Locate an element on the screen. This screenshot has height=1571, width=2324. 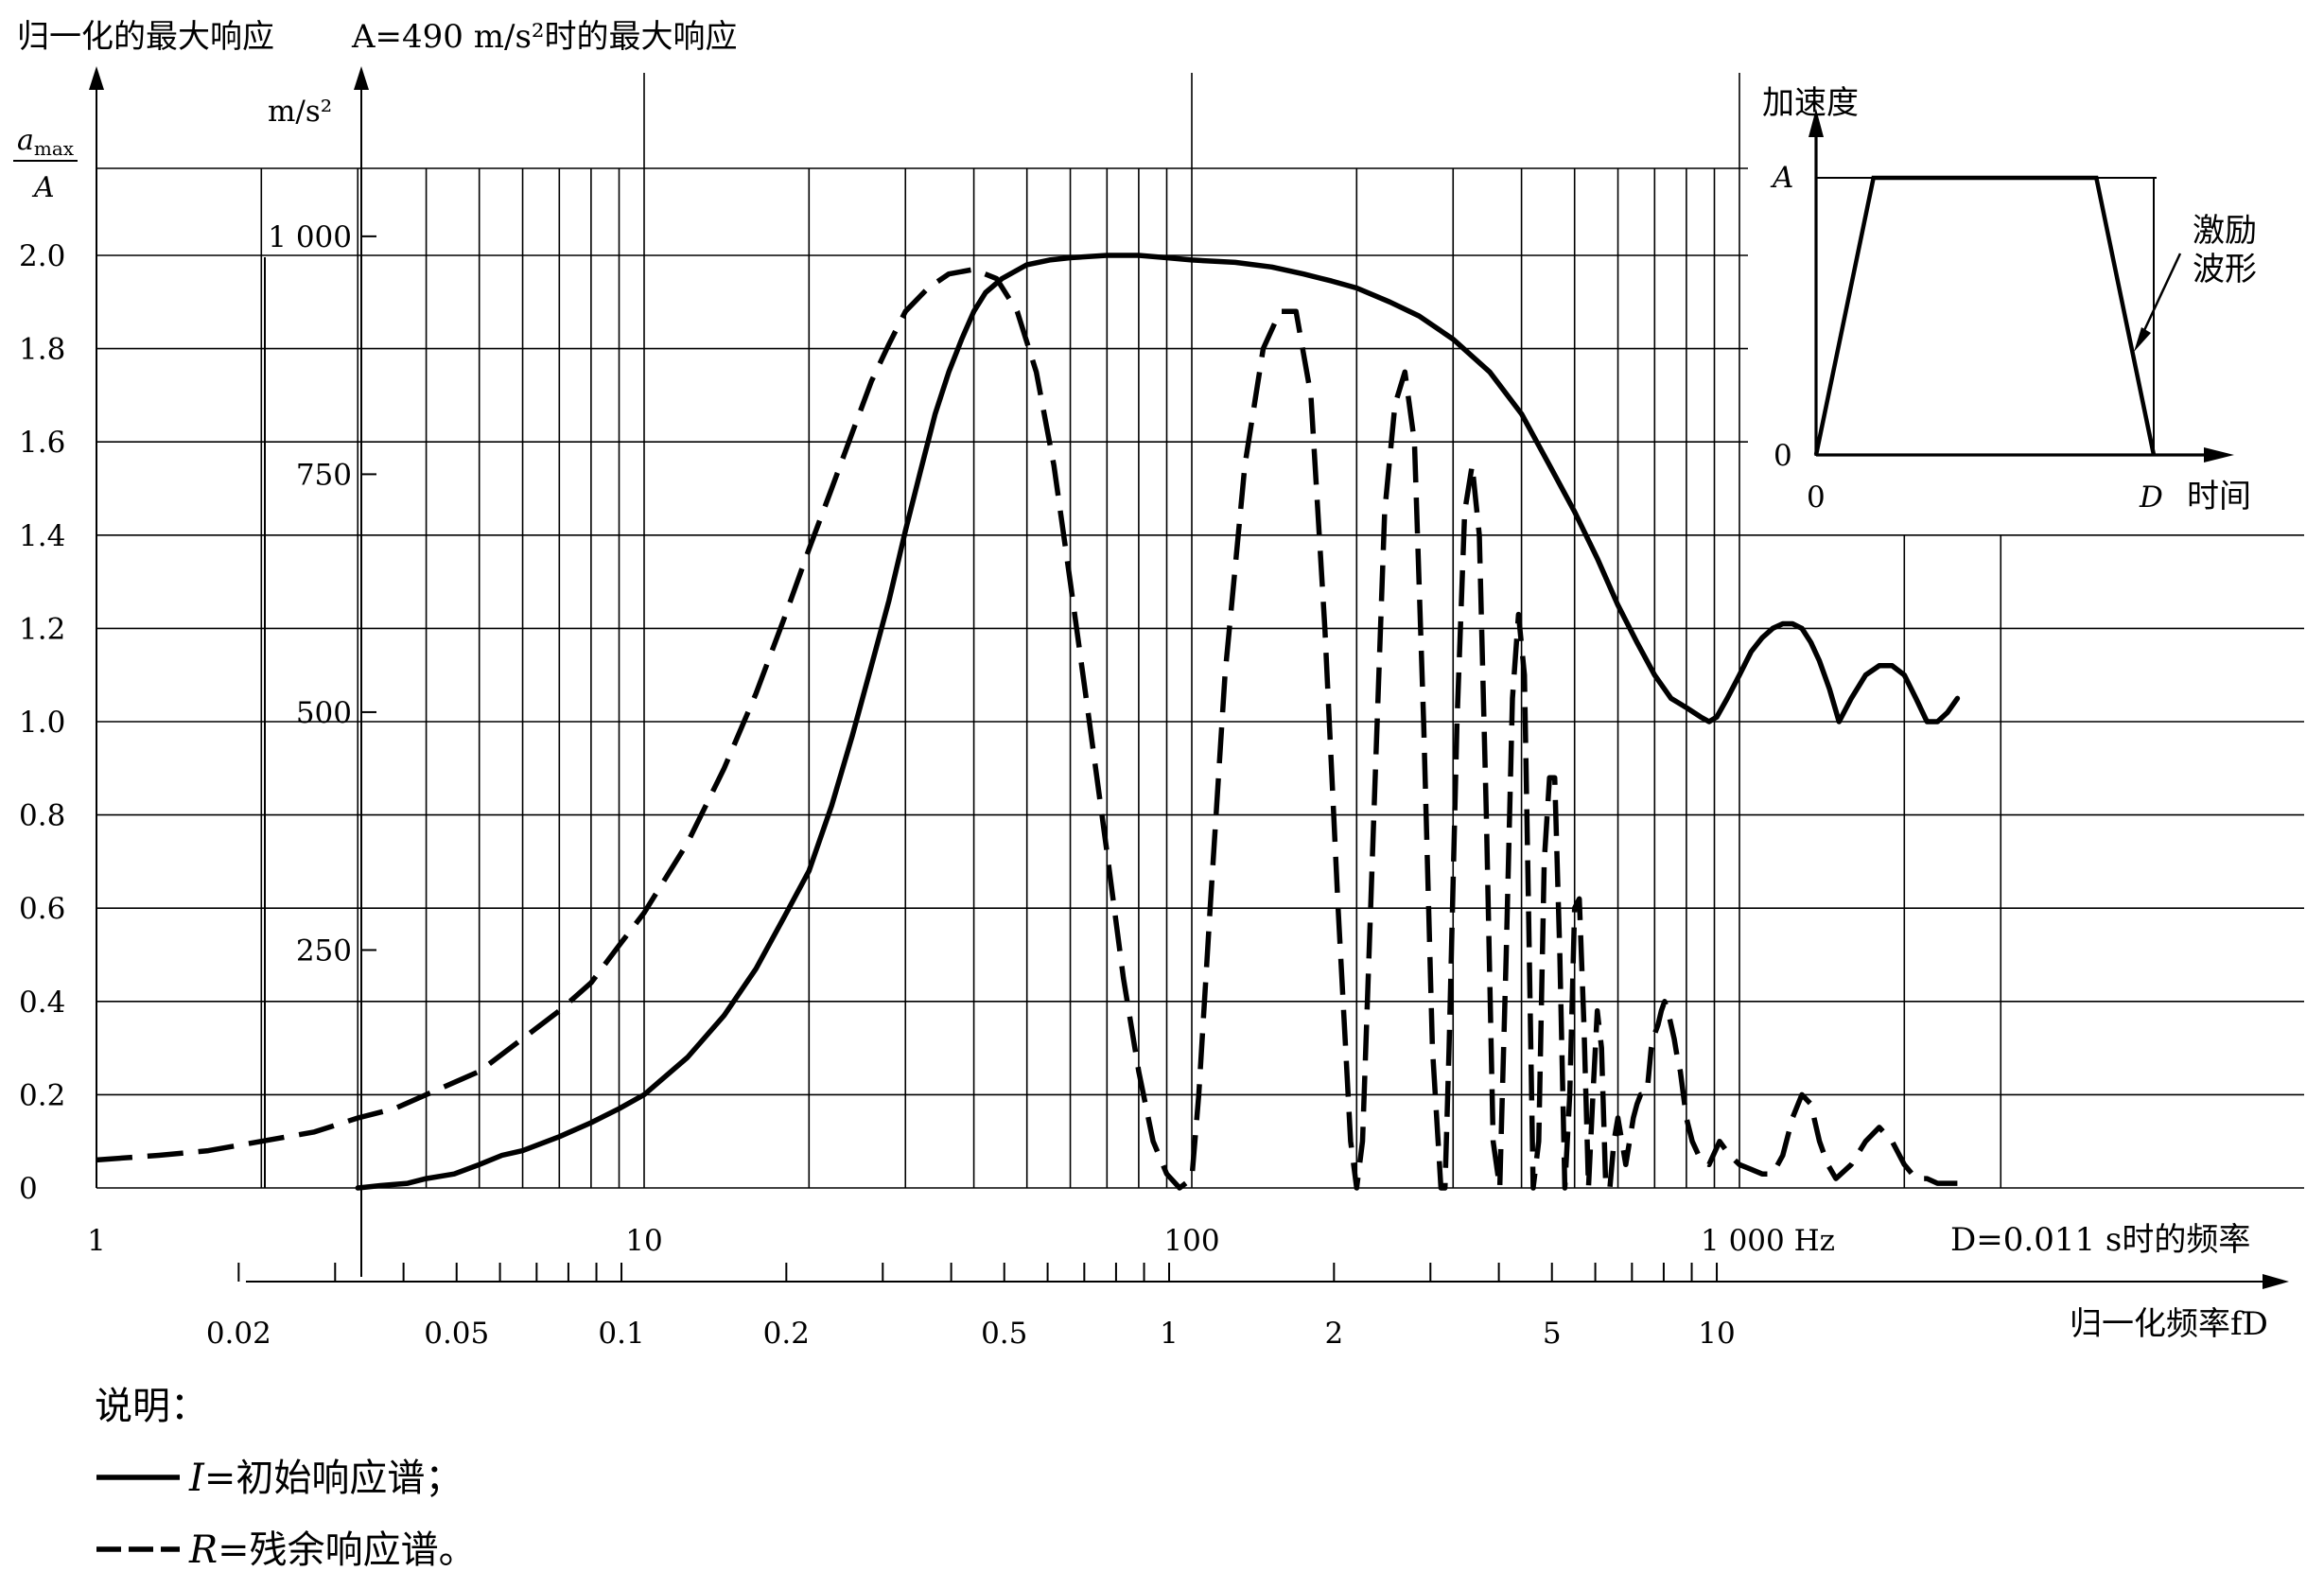
y-normalized-tick-label: 1.6 is located at coordinates (42, 443).